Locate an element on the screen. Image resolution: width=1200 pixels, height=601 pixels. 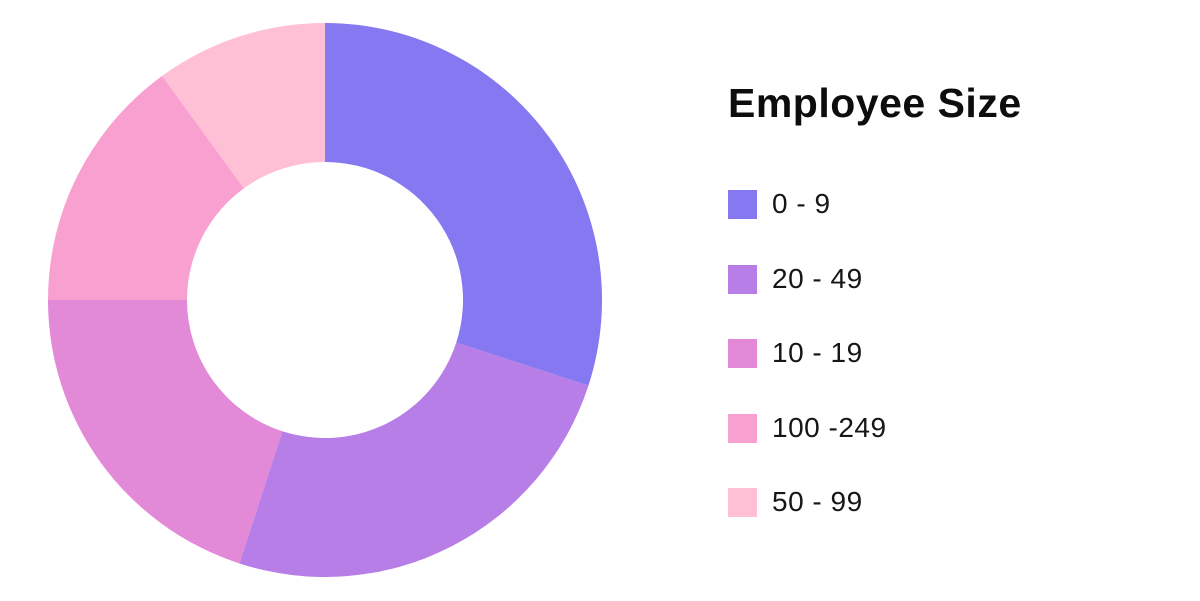
legend-item: 0 - 9 is located at coordinates (779, 203).